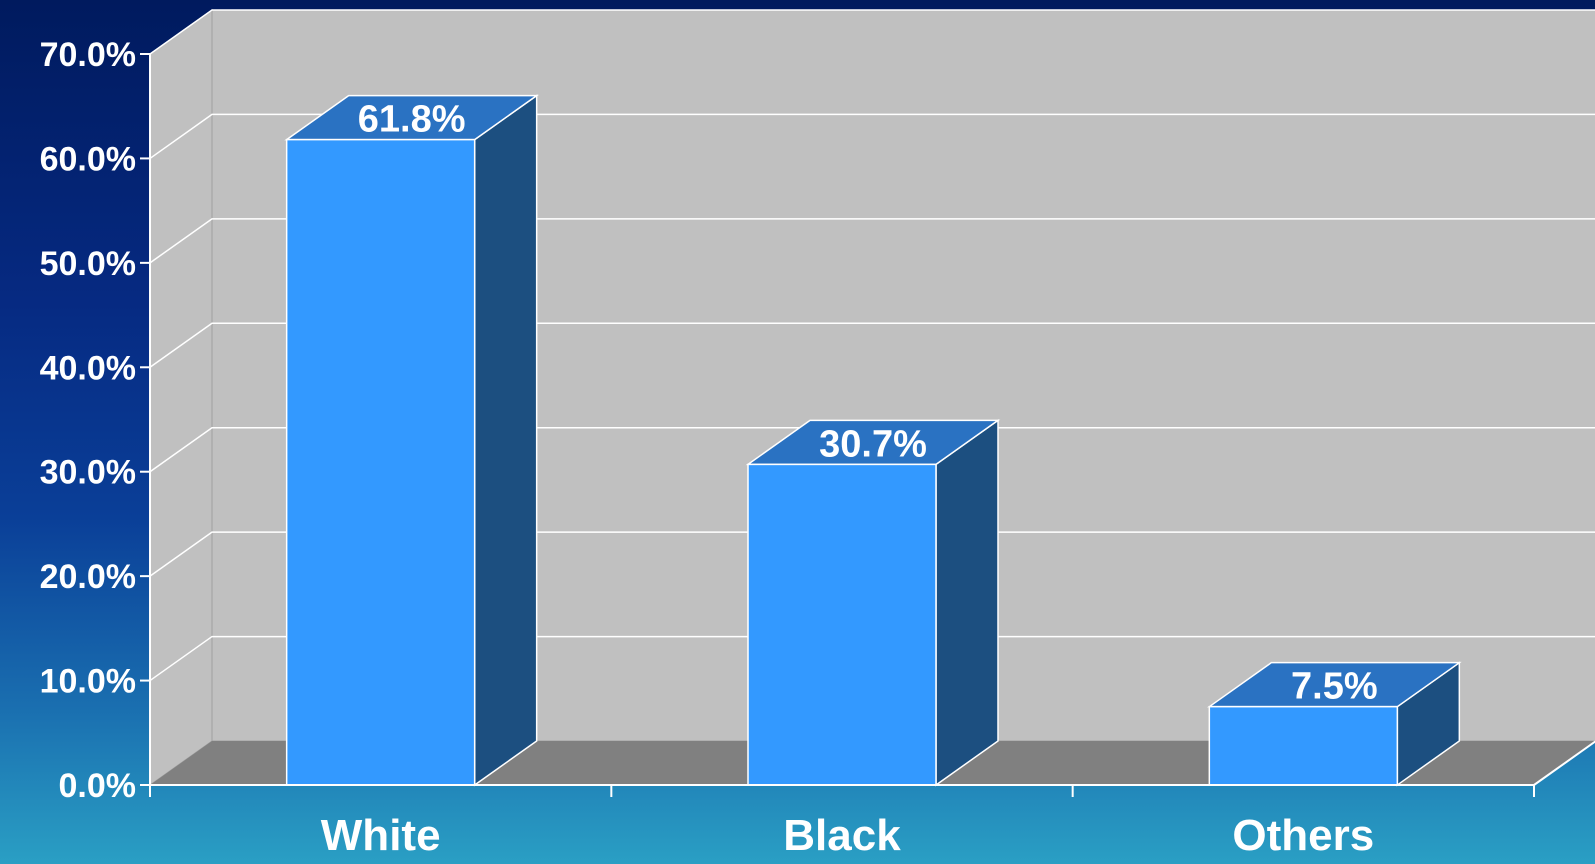 This screenshot has width=1595, height=864. I want to click on bar-others, so click(1334, 724).